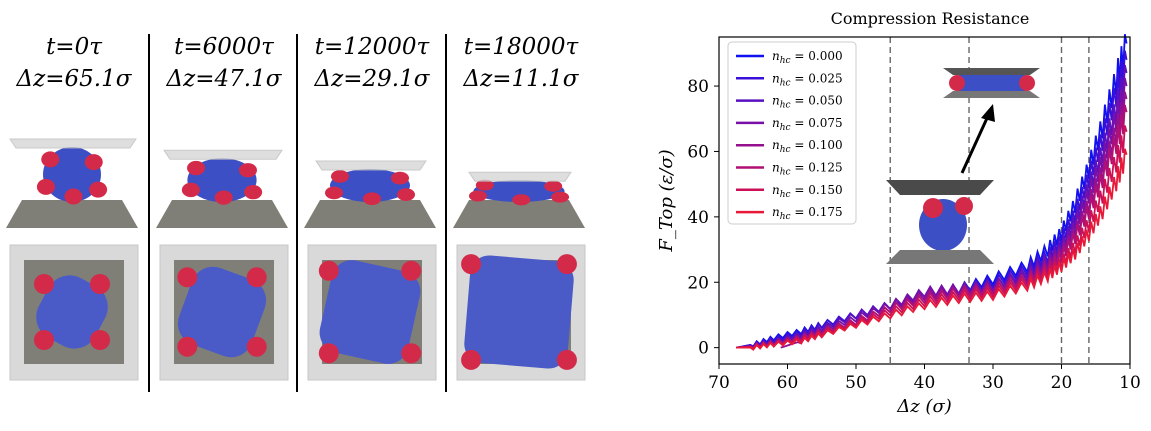  Describe the element at coordinates (930, 18) in the screenshot. I see `chart-title: Compression Resistance` at that location.